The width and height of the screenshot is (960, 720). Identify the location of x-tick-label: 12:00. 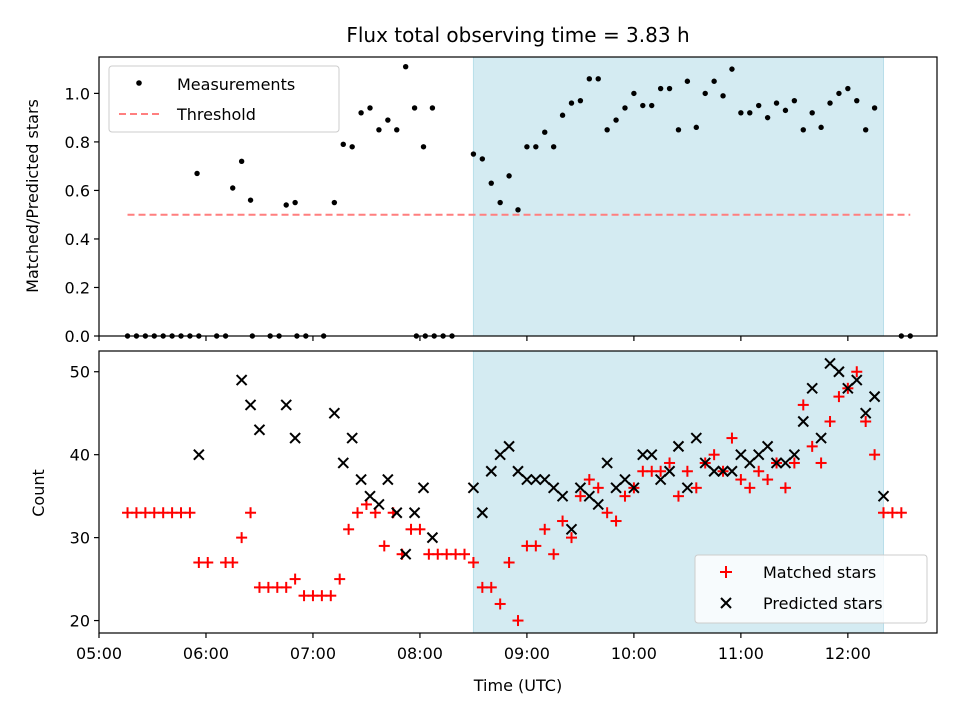
(848, 653).